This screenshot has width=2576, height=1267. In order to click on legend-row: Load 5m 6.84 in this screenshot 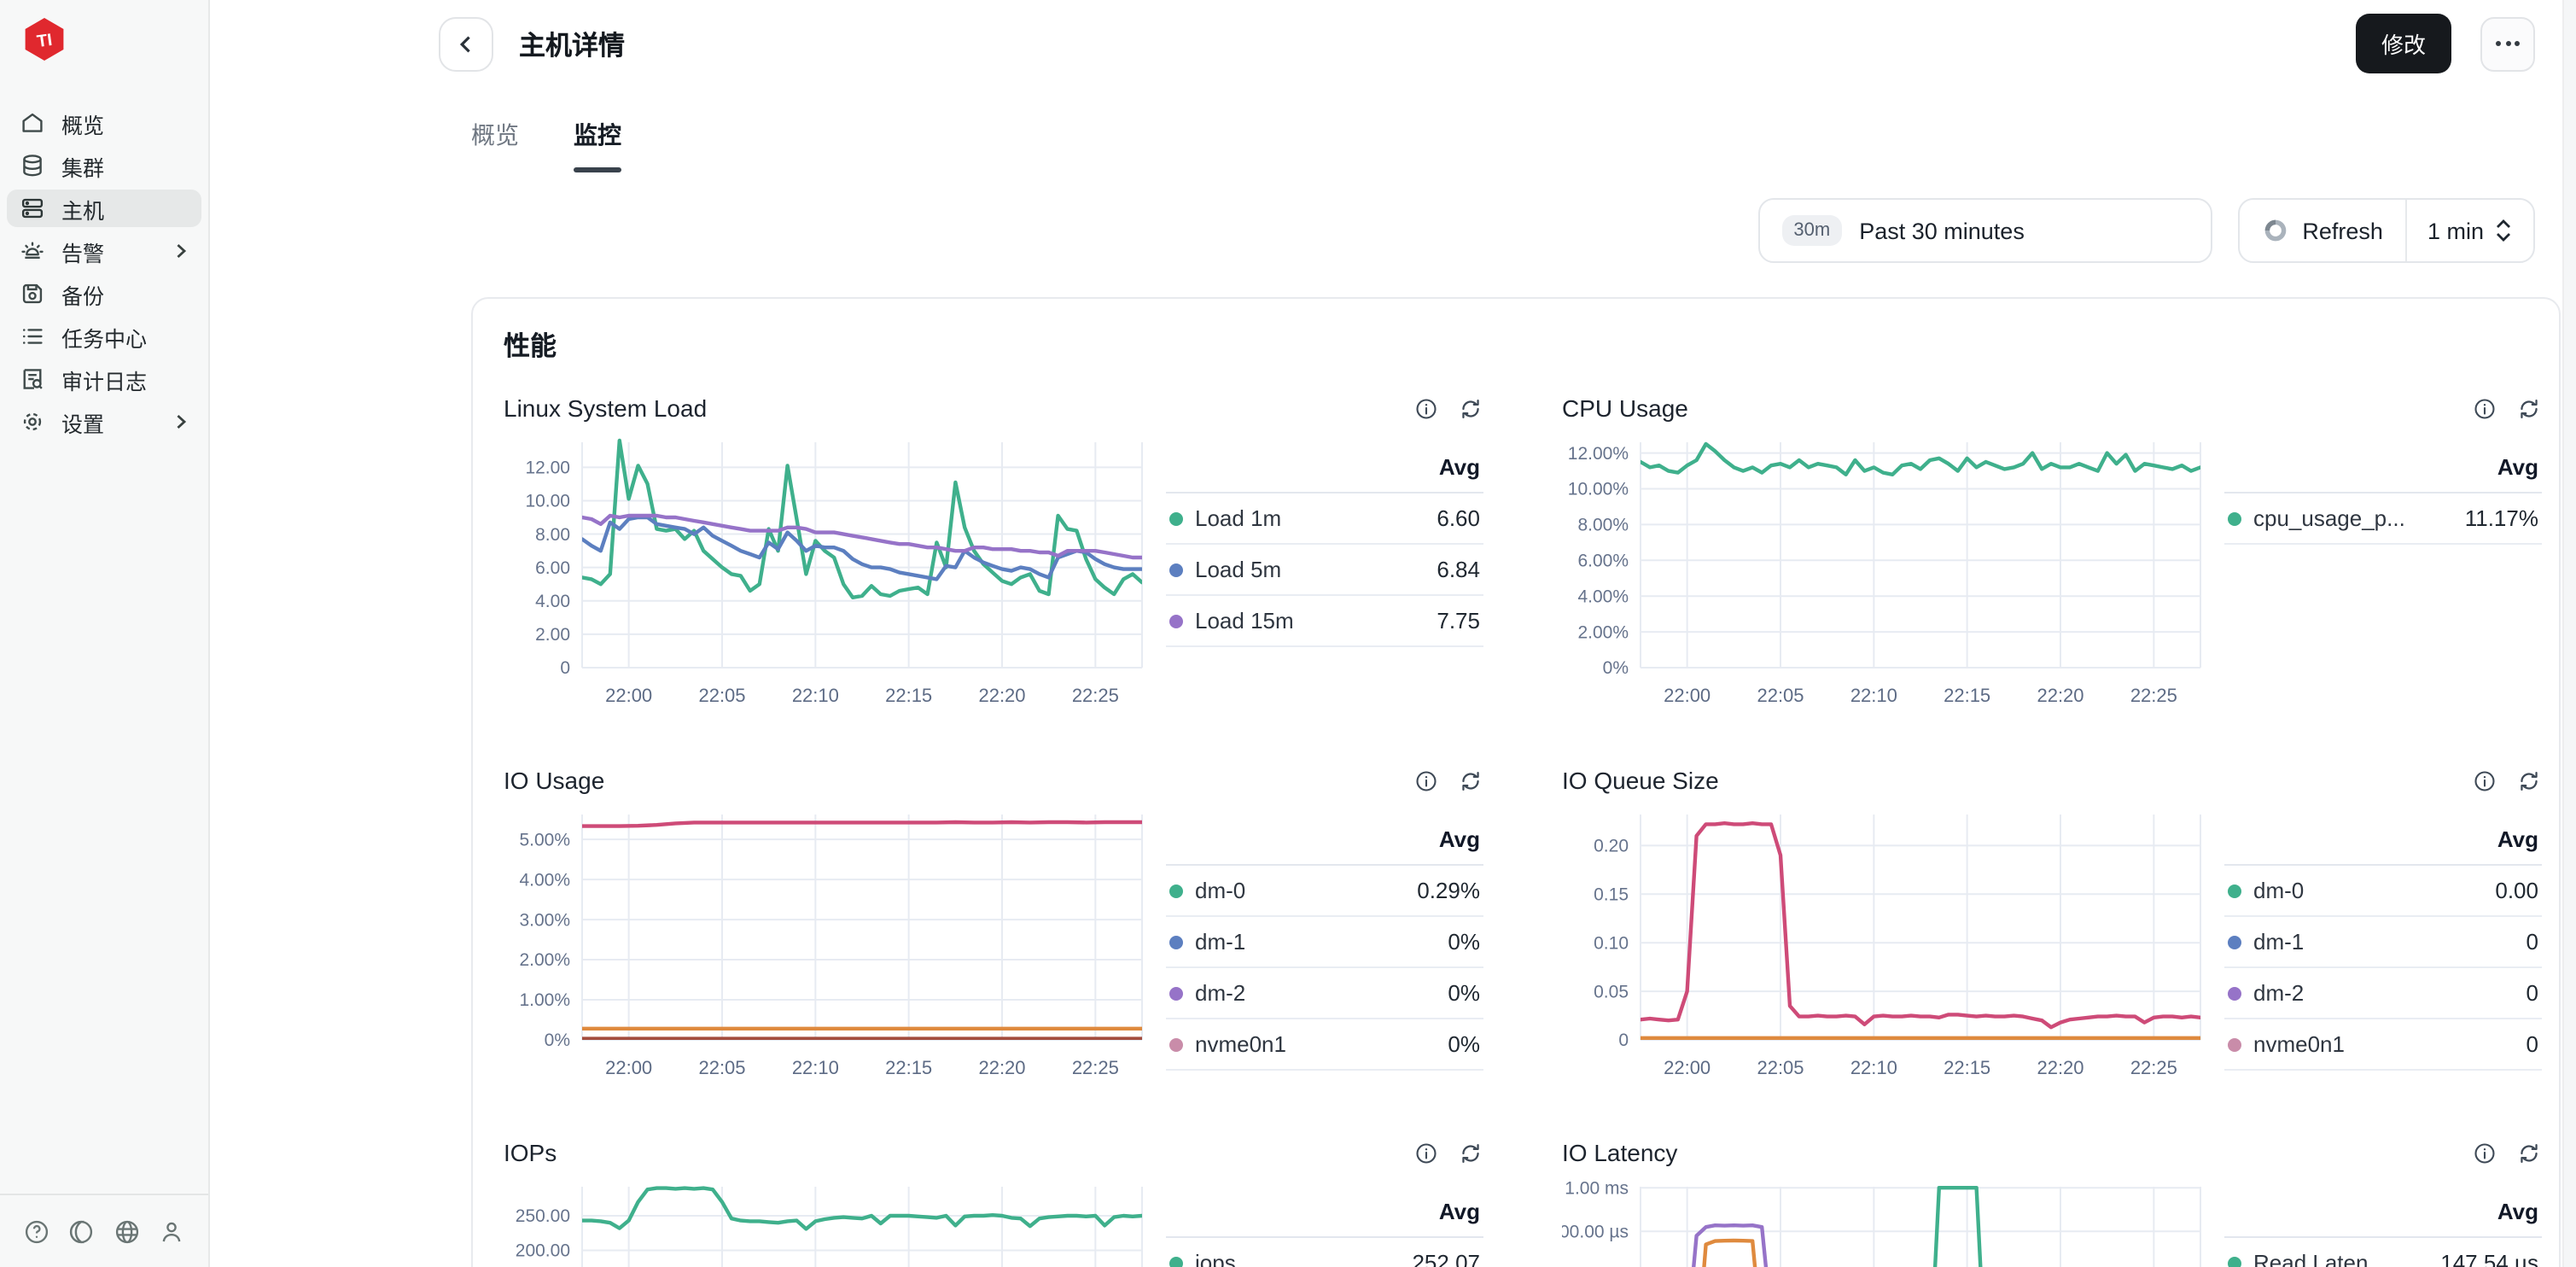, I will do `click(1324, 570)`.